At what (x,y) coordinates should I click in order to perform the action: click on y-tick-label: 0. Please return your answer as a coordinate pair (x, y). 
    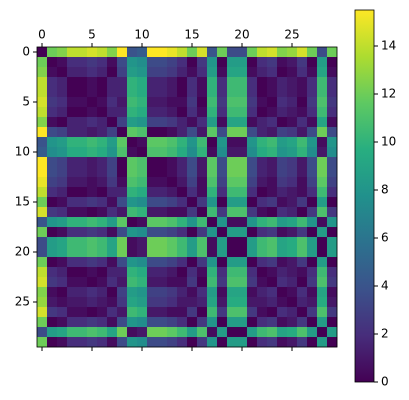
    Looking at the image, I should click on (26, 52).